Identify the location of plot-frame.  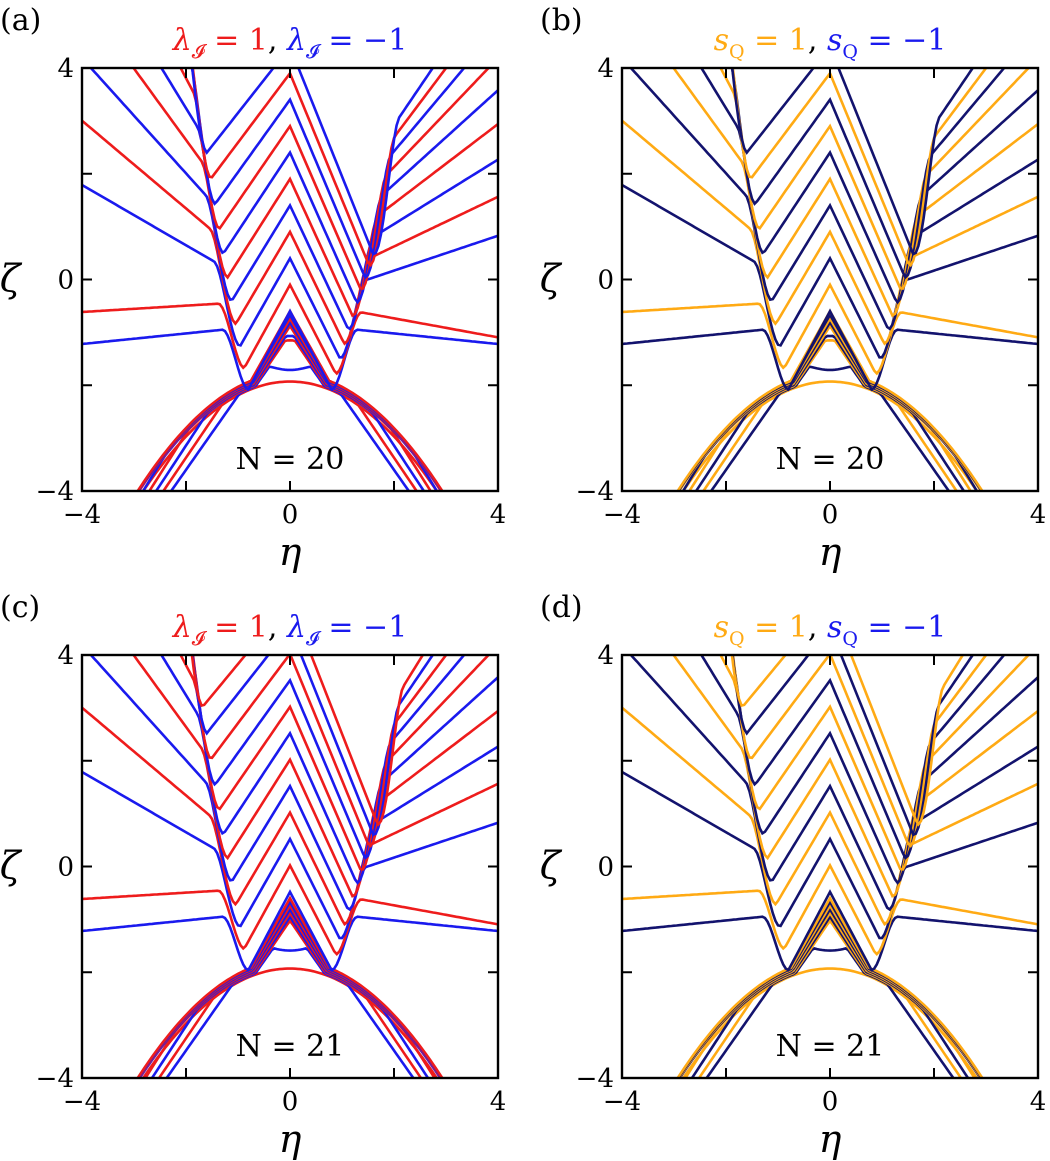
(290, 279).